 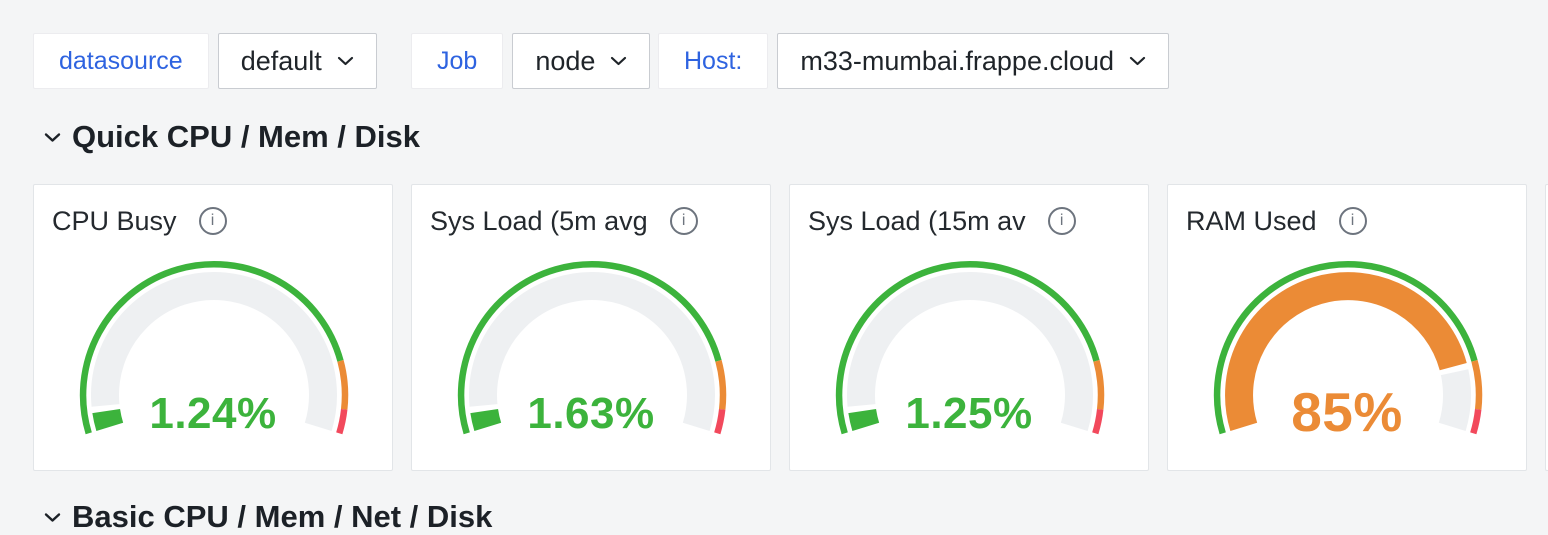 I want to click on panel-header: Sys Load (15m av, so click(x=969, y=213).